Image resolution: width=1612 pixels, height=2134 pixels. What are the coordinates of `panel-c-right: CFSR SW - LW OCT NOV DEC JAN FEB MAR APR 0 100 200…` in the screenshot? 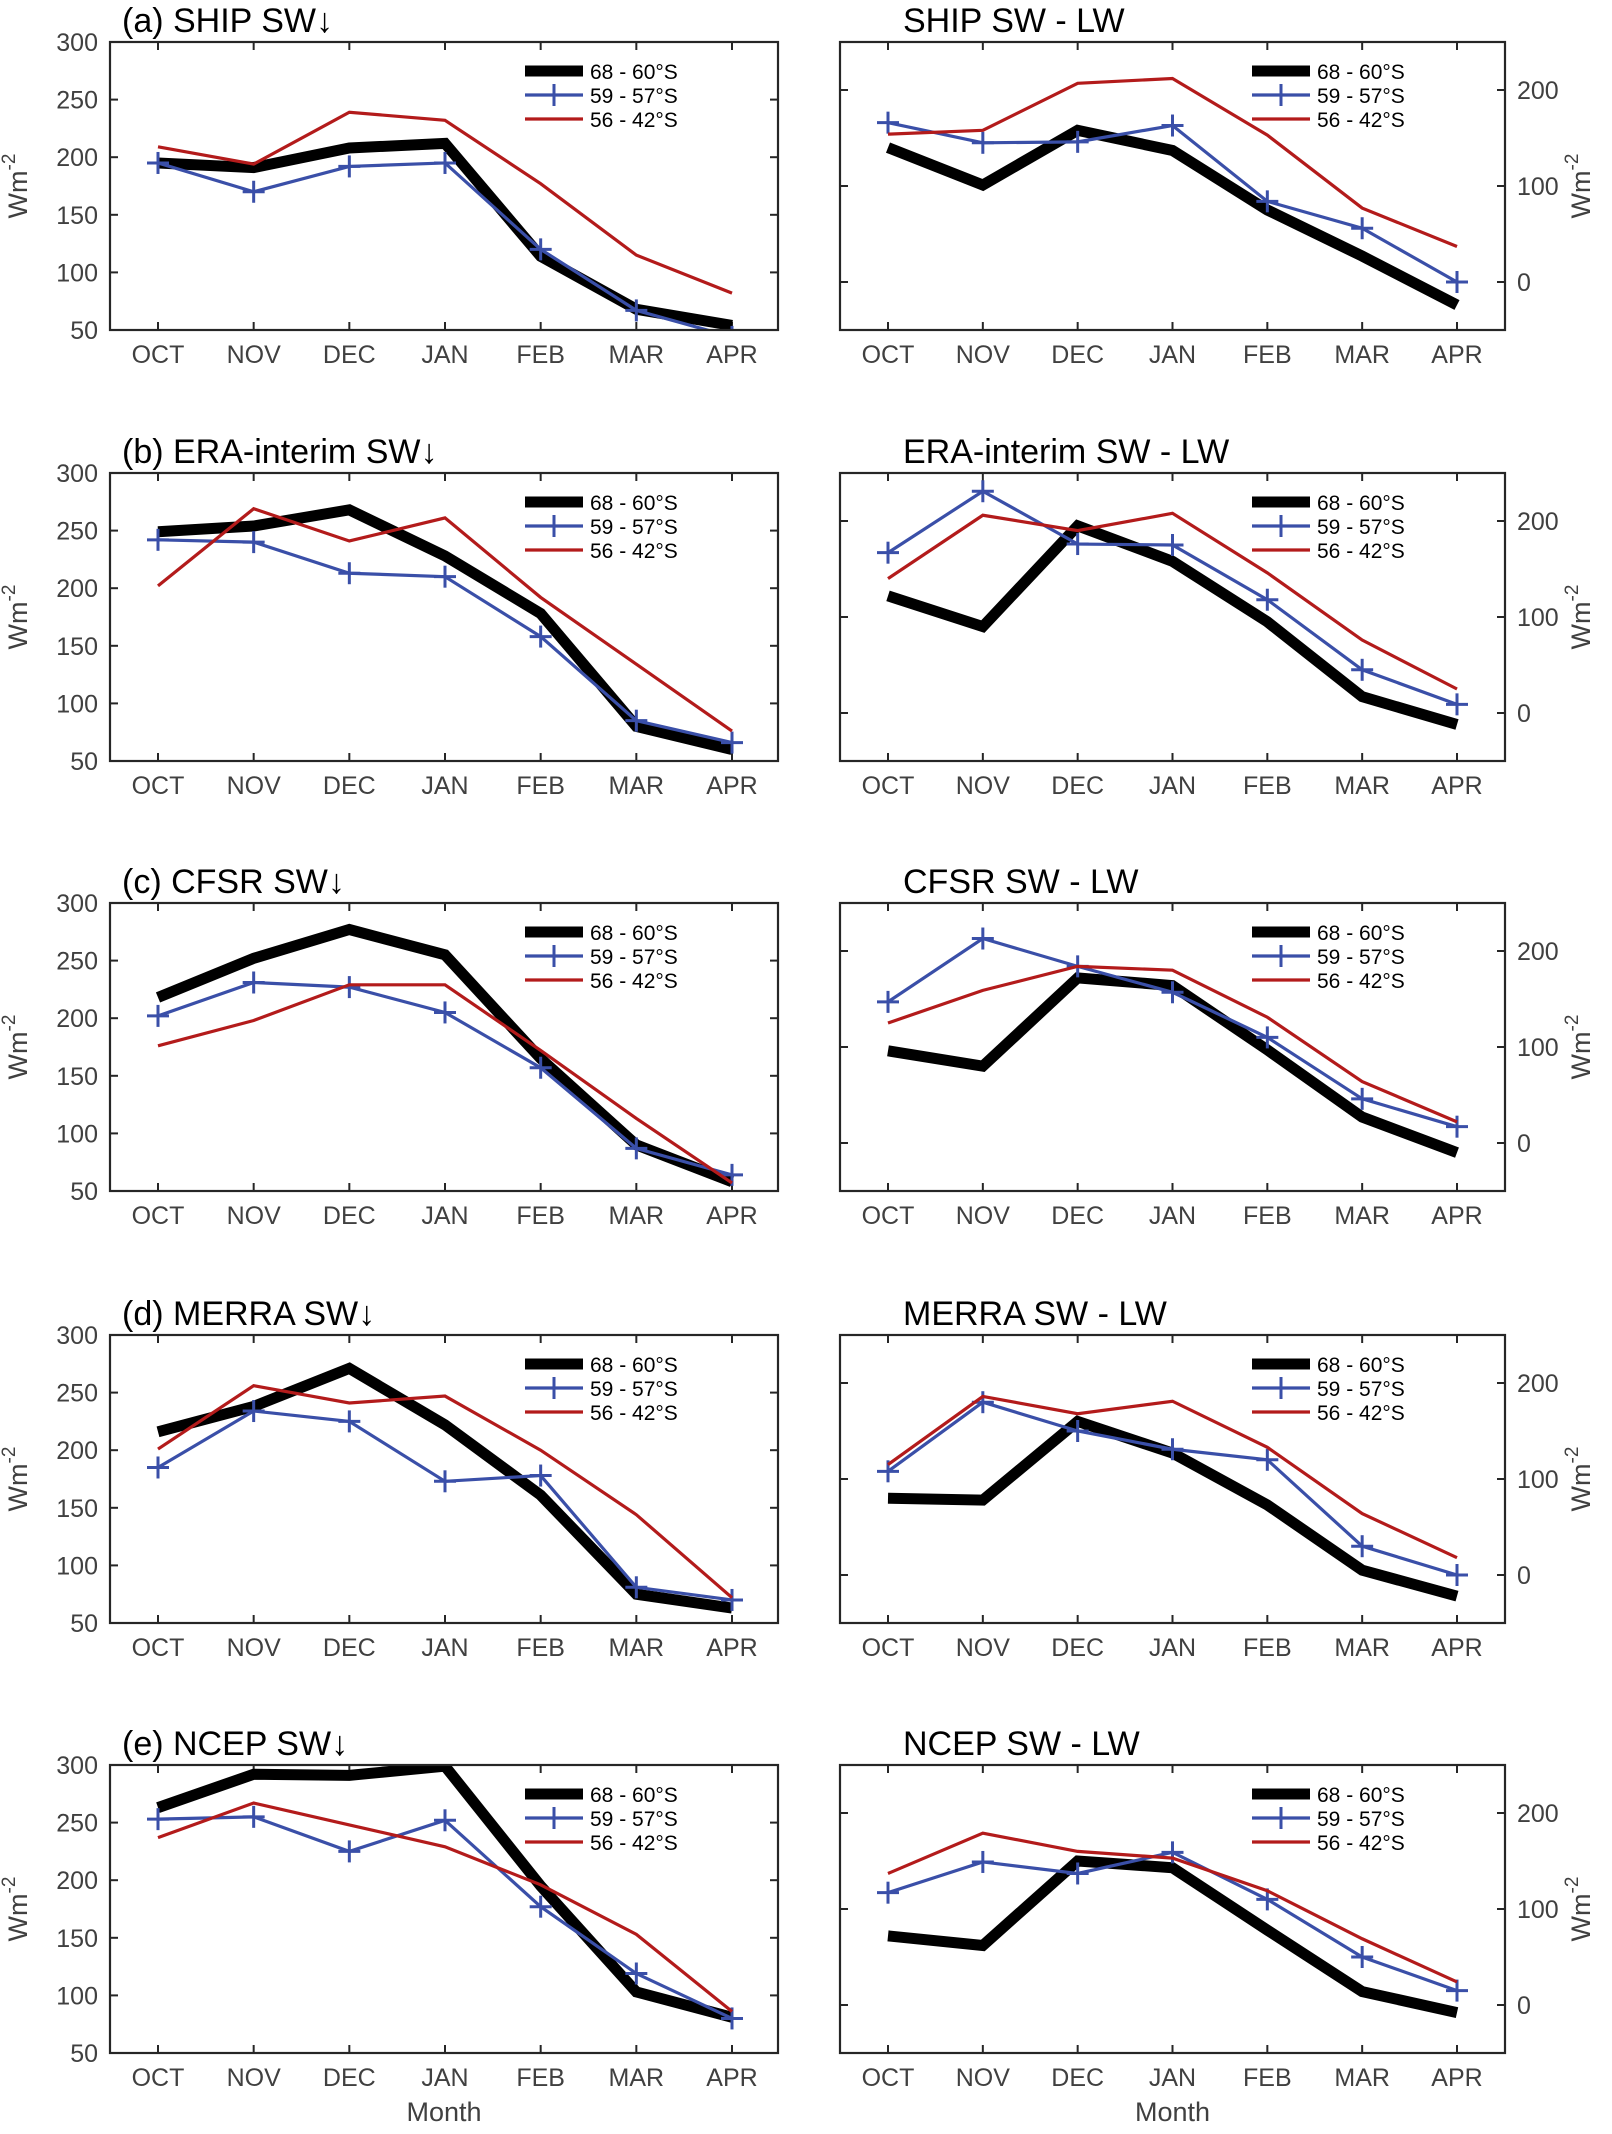 It's located at (1217, 1046).